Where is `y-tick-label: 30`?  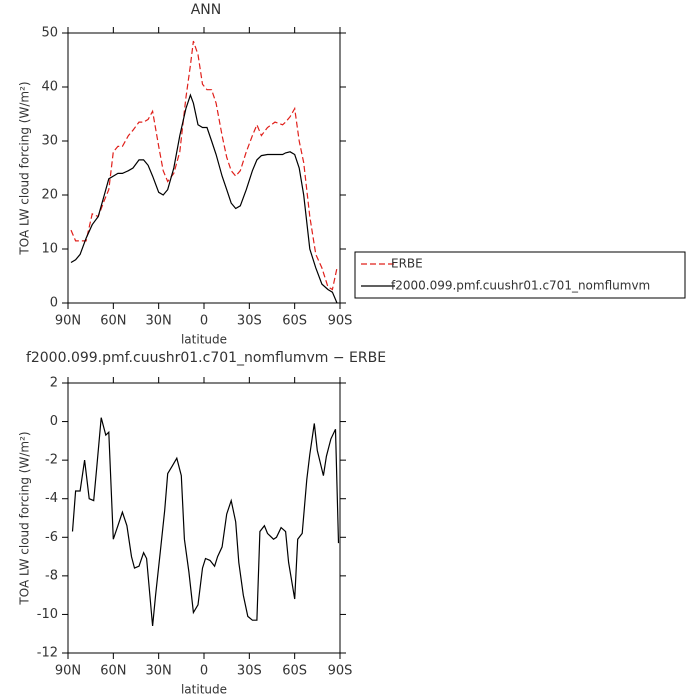
y-tick-label: 30 is located at coordinates (49, 141).